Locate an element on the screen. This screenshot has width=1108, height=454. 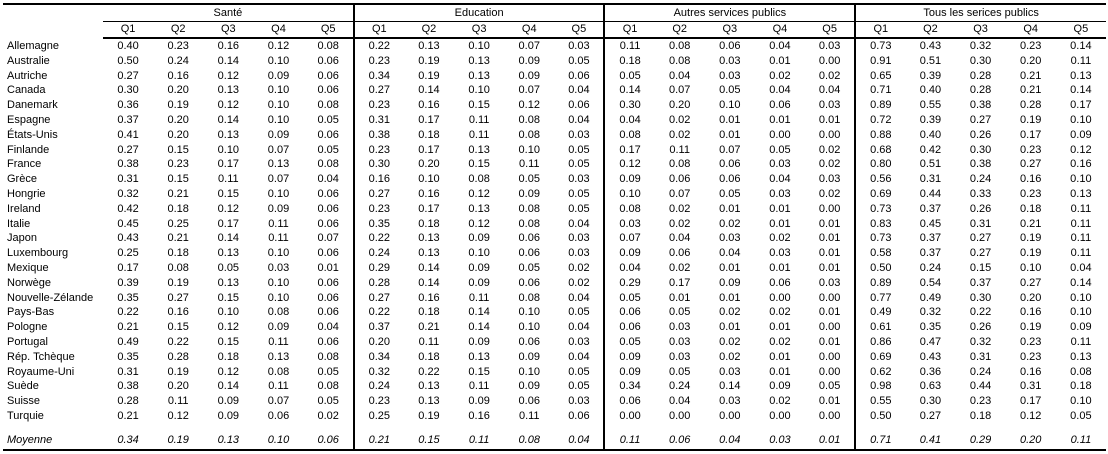
quintile-header-education-q3: Q3 is located at coordinates (479, 30).